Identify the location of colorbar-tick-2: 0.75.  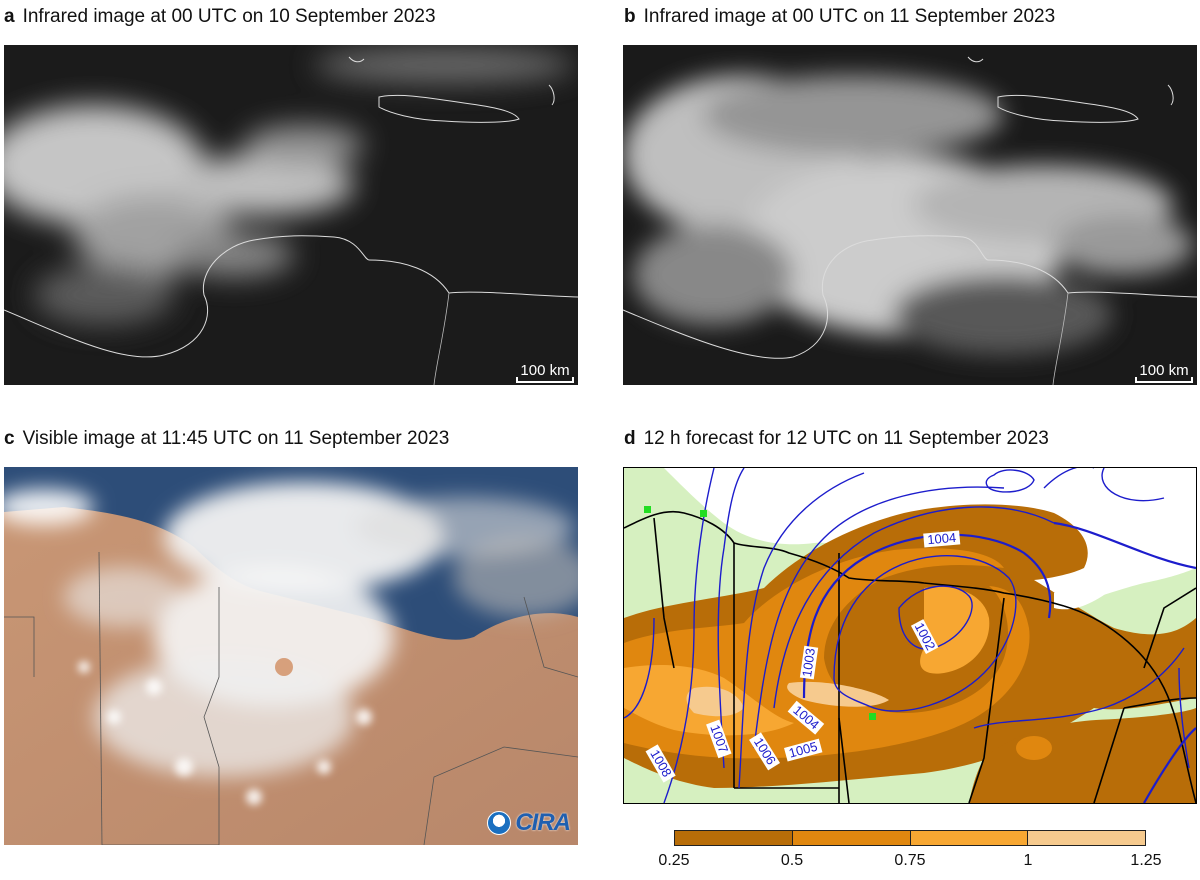
(910, 860).